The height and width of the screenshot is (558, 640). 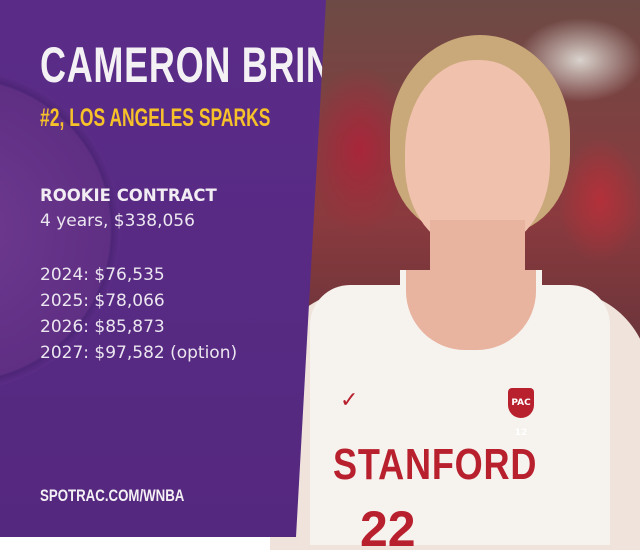 I want to click on contract-year: 2024: $76,535, so click(x=102, y=275).